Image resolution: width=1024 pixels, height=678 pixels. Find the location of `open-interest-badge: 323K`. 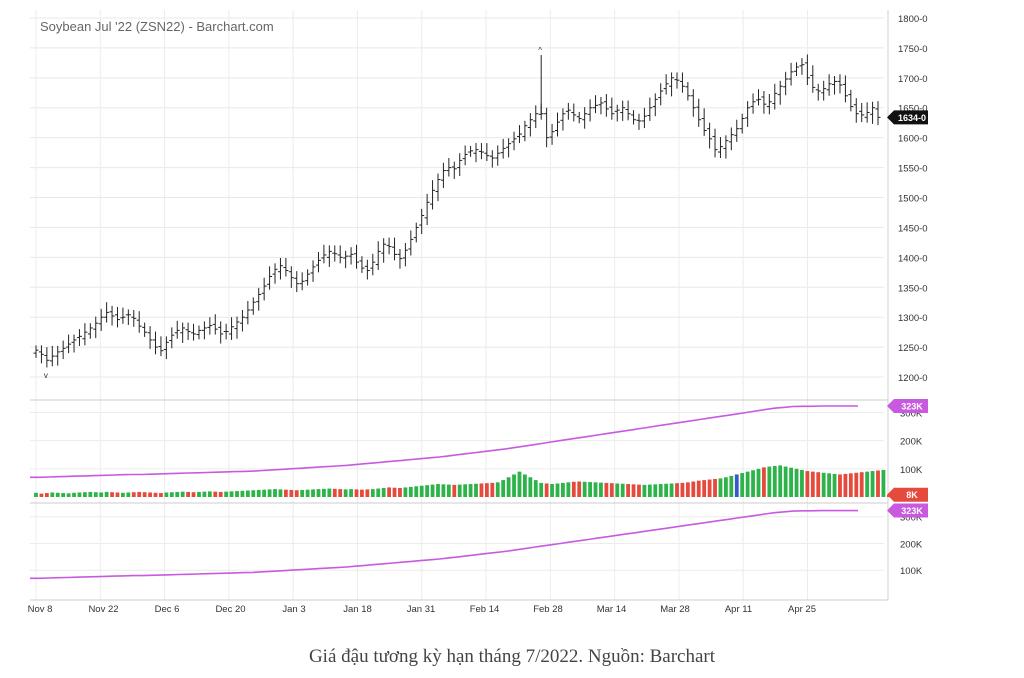

open-interest-badge: 323K is located at coordinates (907, 510).